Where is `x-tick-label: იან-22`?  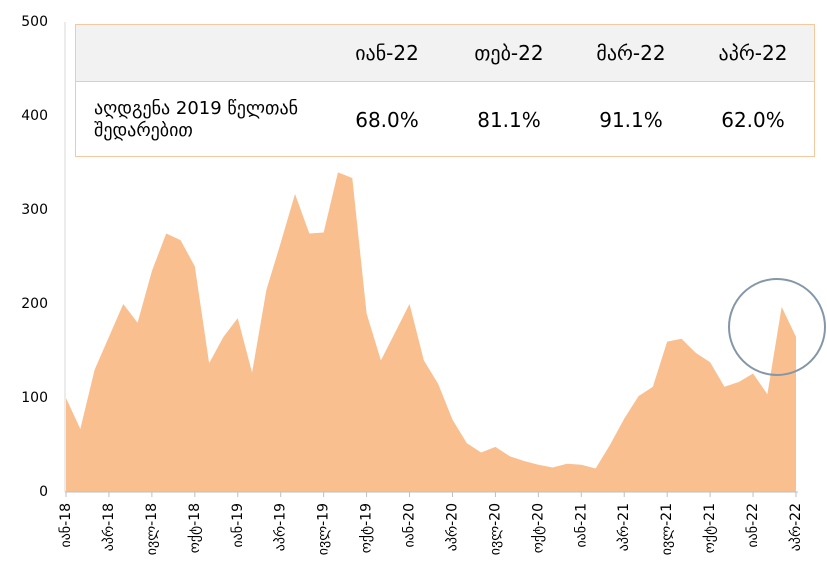
x-tick-label: იან-22 is located at coordinates (753, 525).